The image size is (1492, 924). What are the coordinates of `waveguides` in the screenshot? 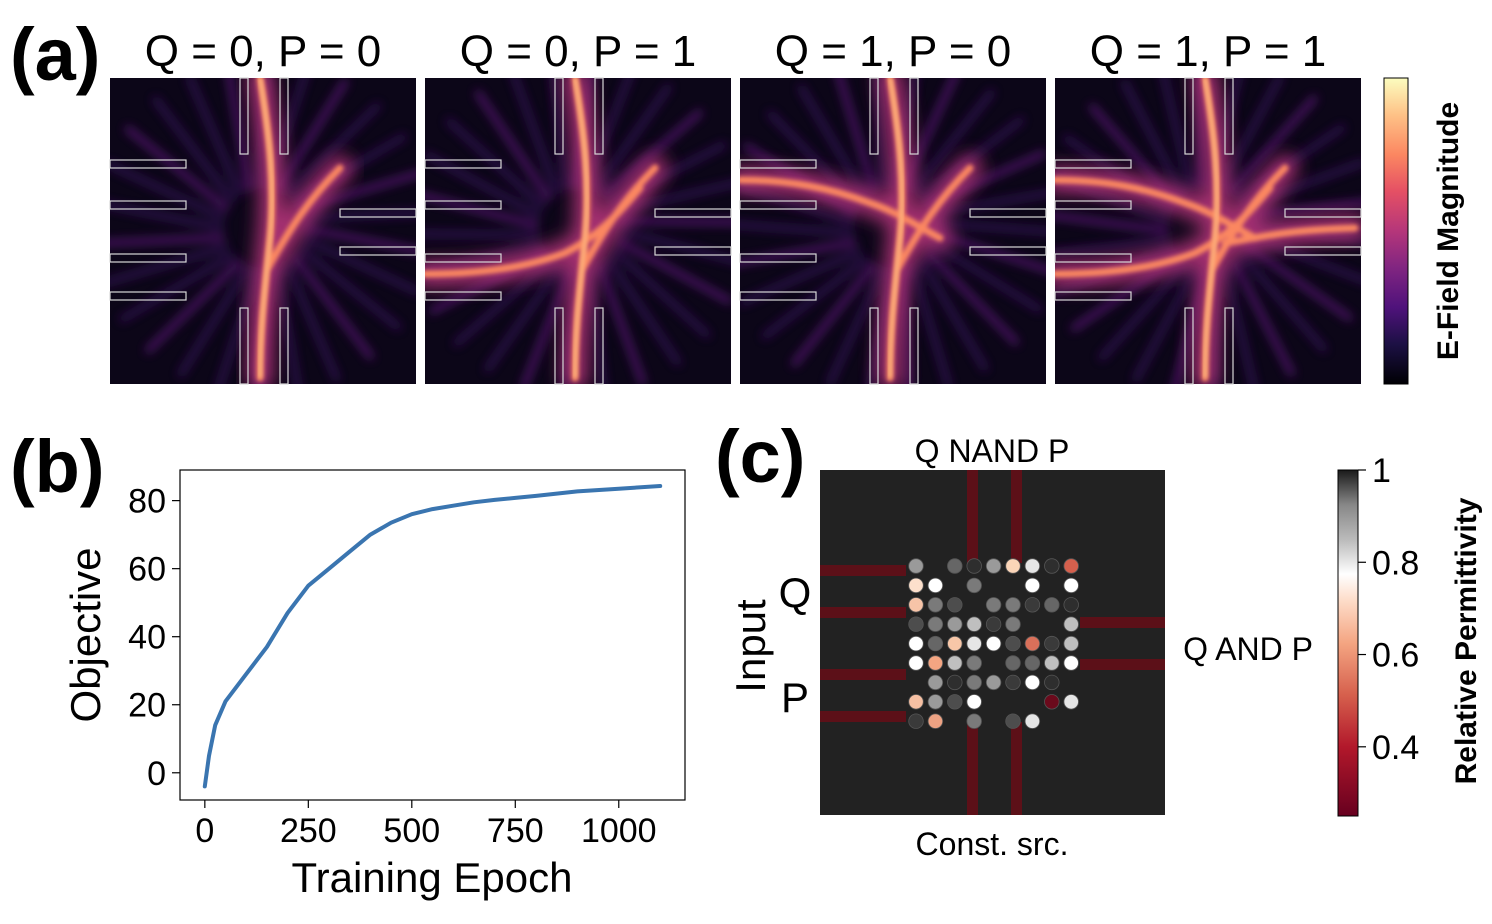 It's located at (992, 642).